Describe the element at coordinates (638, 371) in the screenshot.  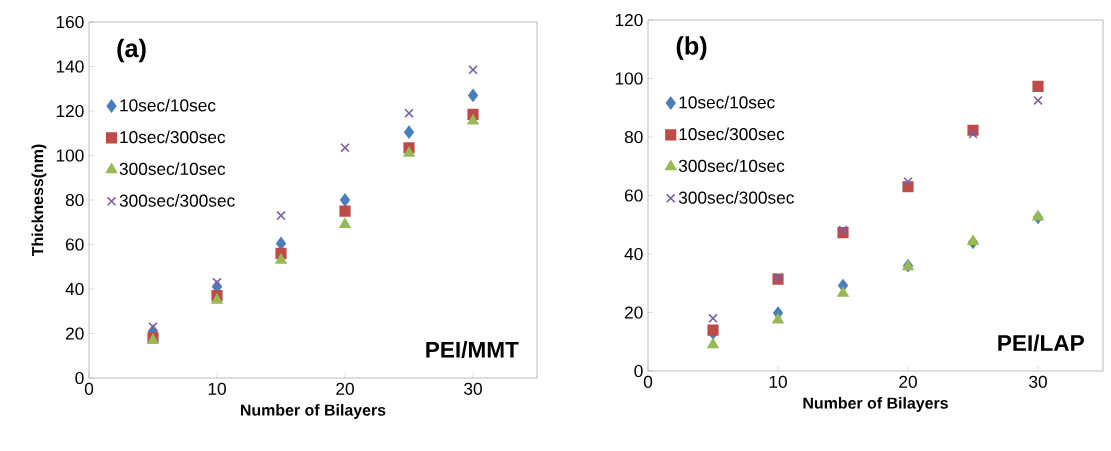
I see `y-tick-label: 0` at that location.